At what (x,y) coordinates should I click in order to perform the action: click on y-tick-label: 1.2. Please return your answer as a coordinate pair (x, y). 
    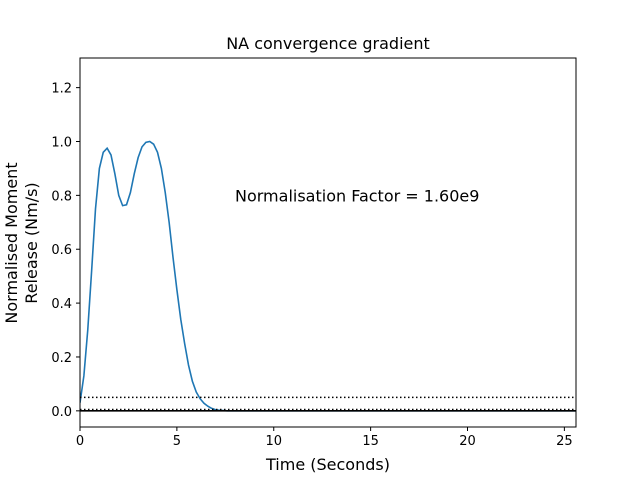
    Looking at the image, I should click on (61, 89).